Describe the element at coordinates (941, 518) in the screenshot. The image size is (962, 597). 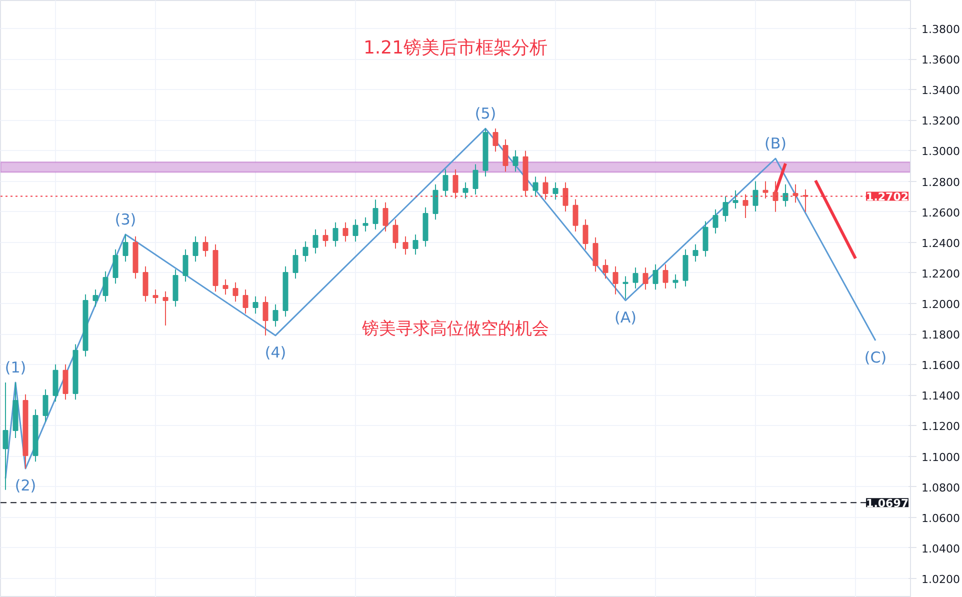
I see `y-tick-label: 1.0600` at that location.